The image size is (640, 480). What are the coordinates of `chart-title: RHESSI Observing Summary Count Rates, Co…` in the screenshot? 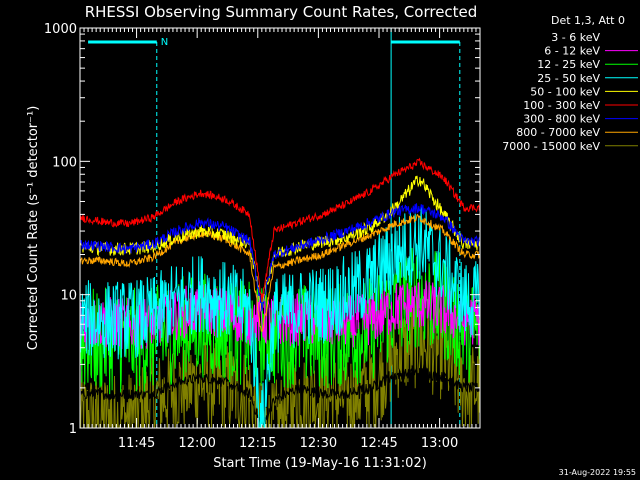 It's located at (281, 12).